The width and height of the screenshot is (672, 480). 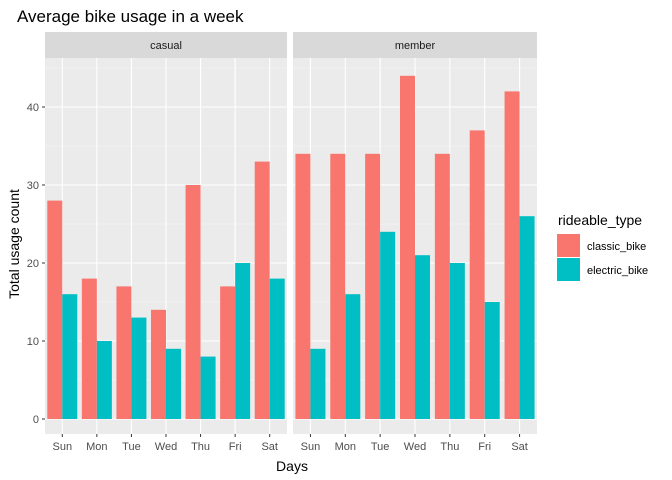 I want to click on chart-title: Average bike usage in a week, so click(x=130, y=16).